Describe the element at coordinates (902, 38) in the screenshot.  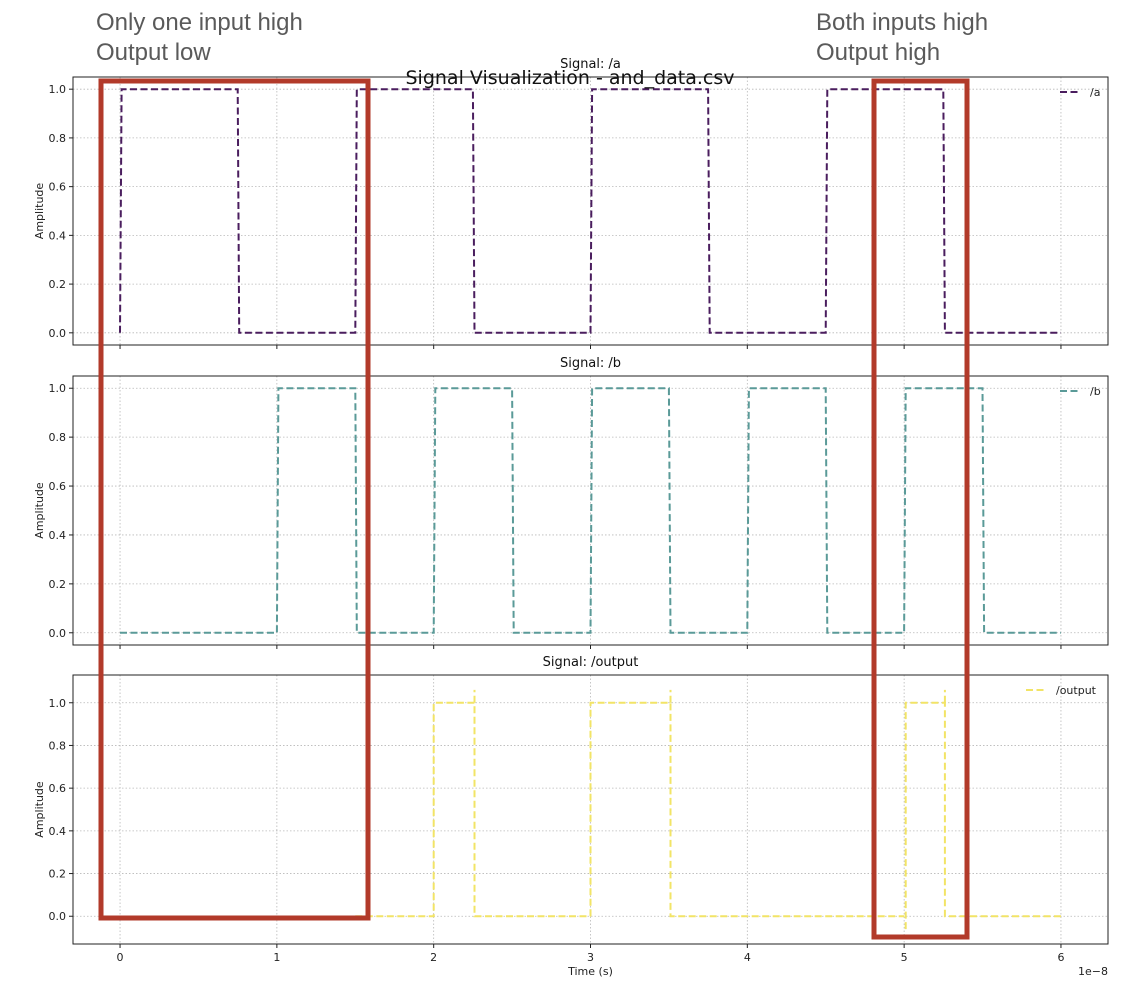
I see `annotation-right: Both inputs high Output high` at that location.